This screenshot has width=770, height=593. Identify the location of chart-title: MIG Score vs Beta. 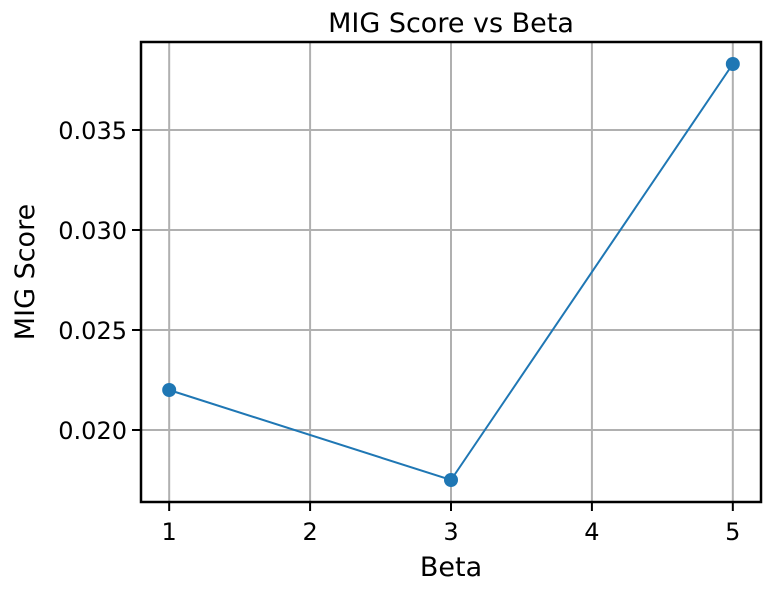
(451, 23).